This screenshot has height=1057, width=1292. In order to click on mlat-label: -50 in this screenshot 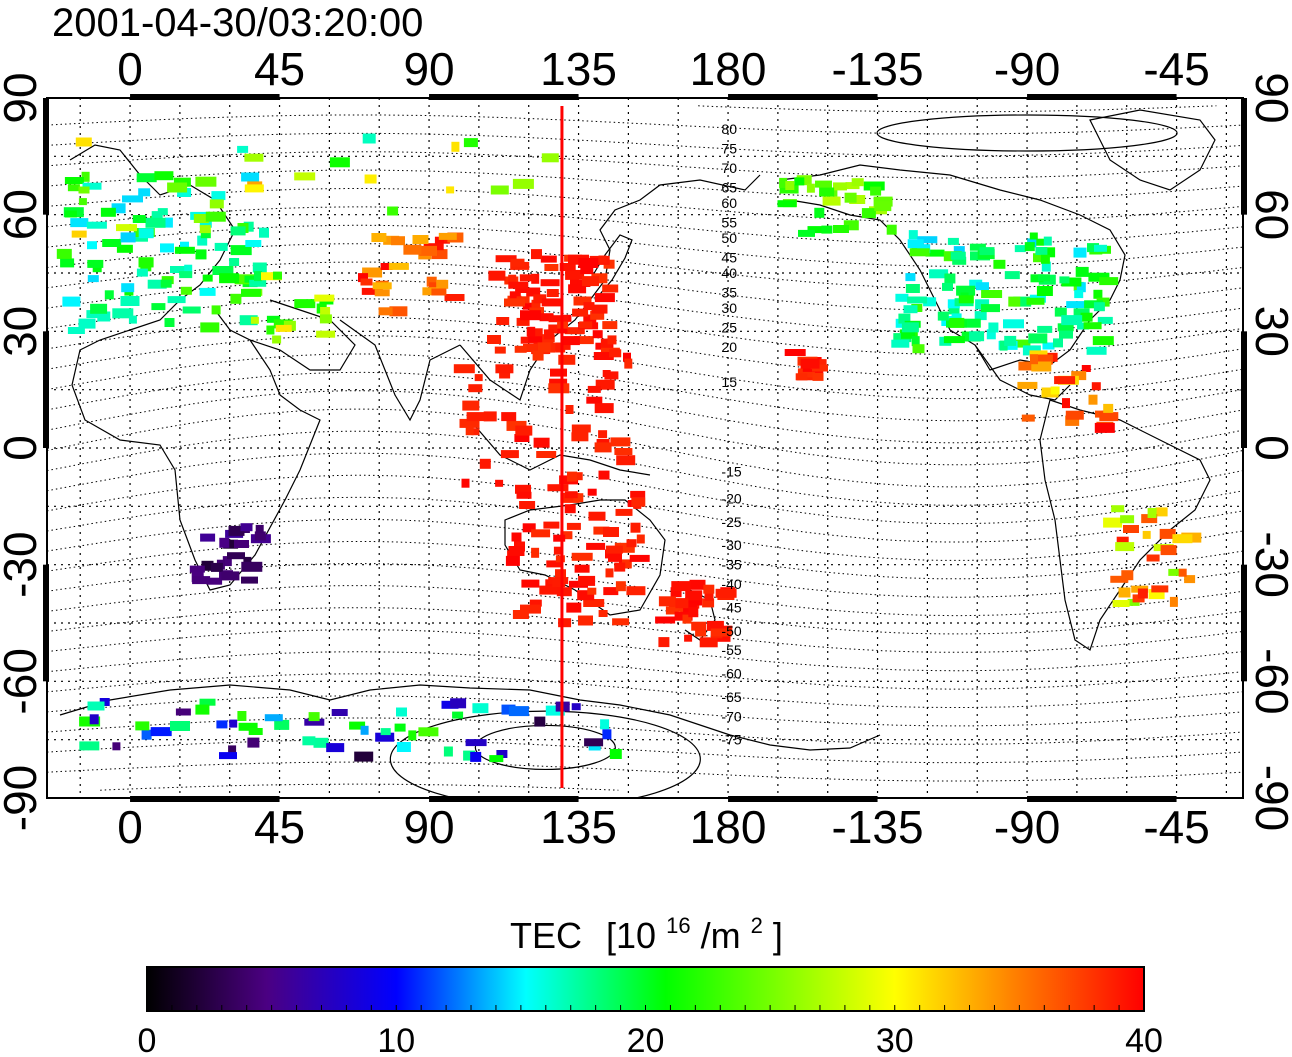, I will do `click(731, 631)`.